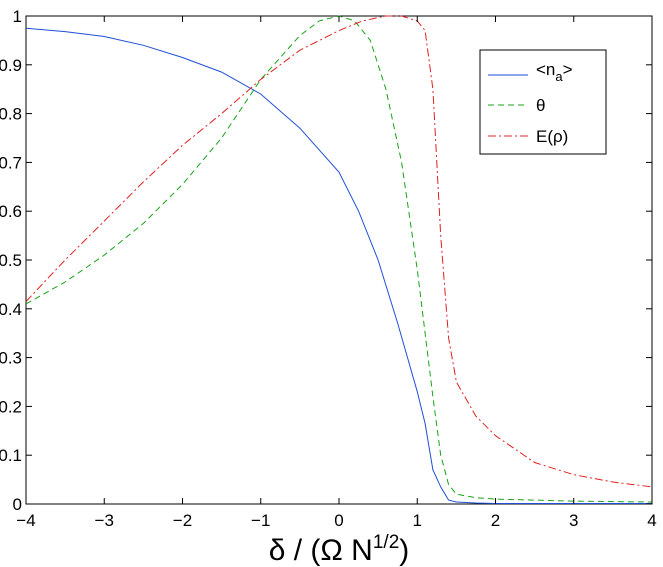  Describe the element at coordinates (11, 114) in the screenshot. I see `y-tick-label: 0.8` at that location.